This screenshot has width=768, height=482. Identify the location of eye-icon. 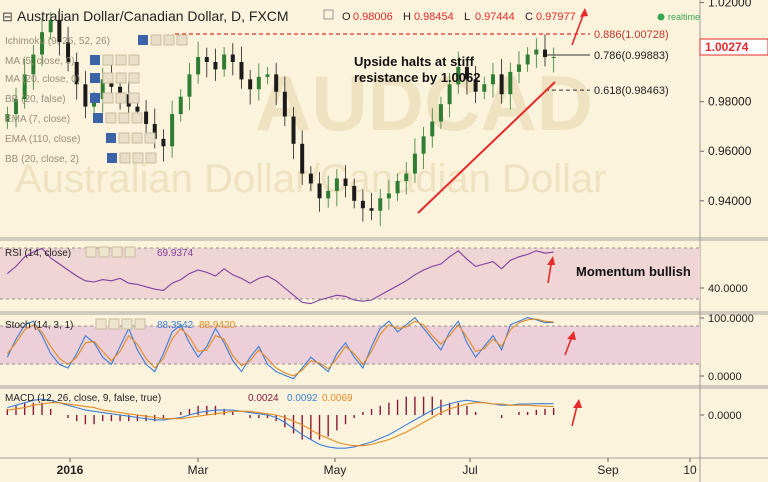
(328, 14).